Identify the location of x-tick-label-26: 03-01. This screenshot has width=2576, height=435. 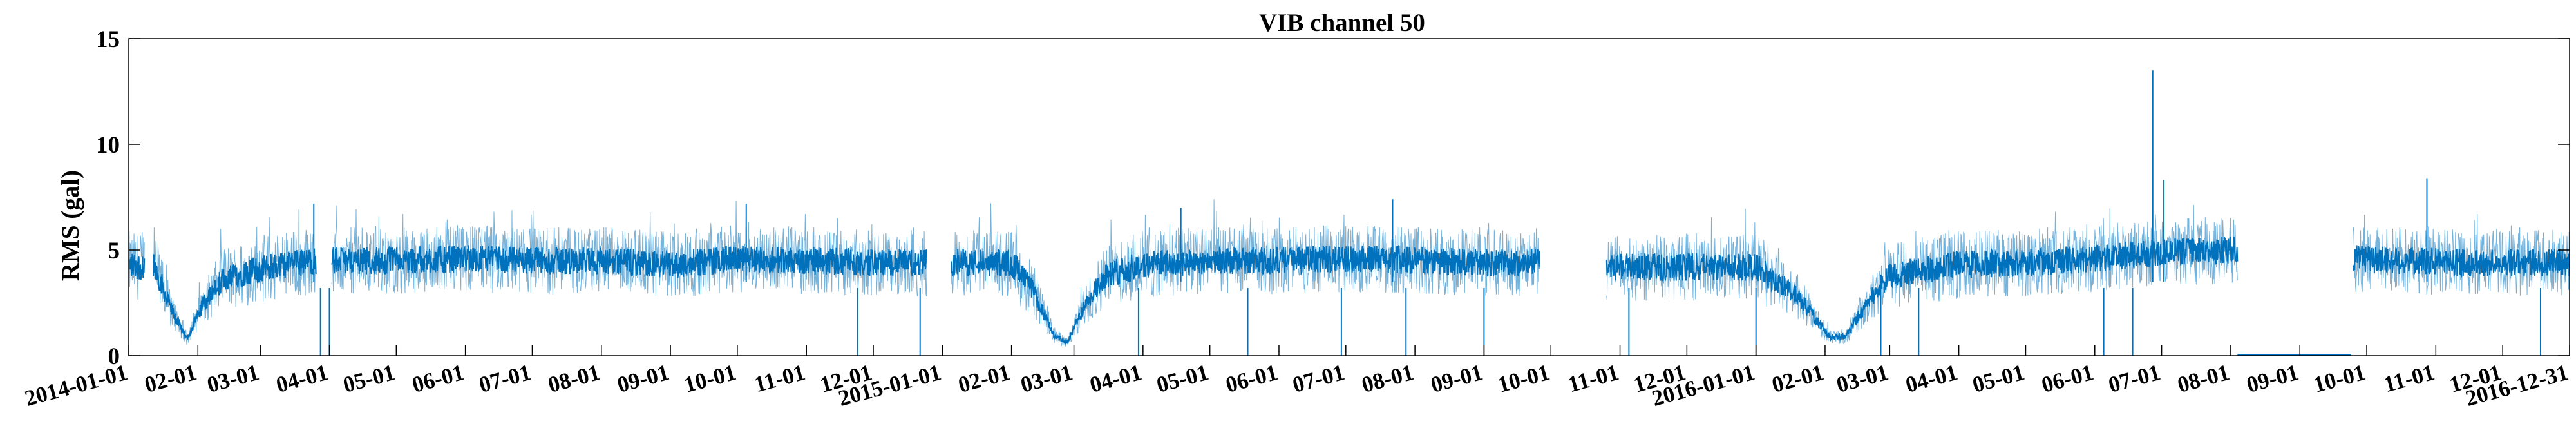
(1862, 379).